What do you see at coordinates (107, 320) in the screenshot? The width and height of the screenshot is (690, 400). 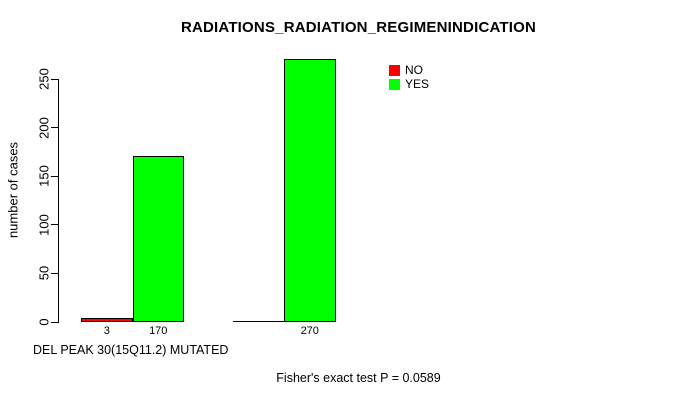 I see `bar-no-group1` at bounding box center [107, 320].